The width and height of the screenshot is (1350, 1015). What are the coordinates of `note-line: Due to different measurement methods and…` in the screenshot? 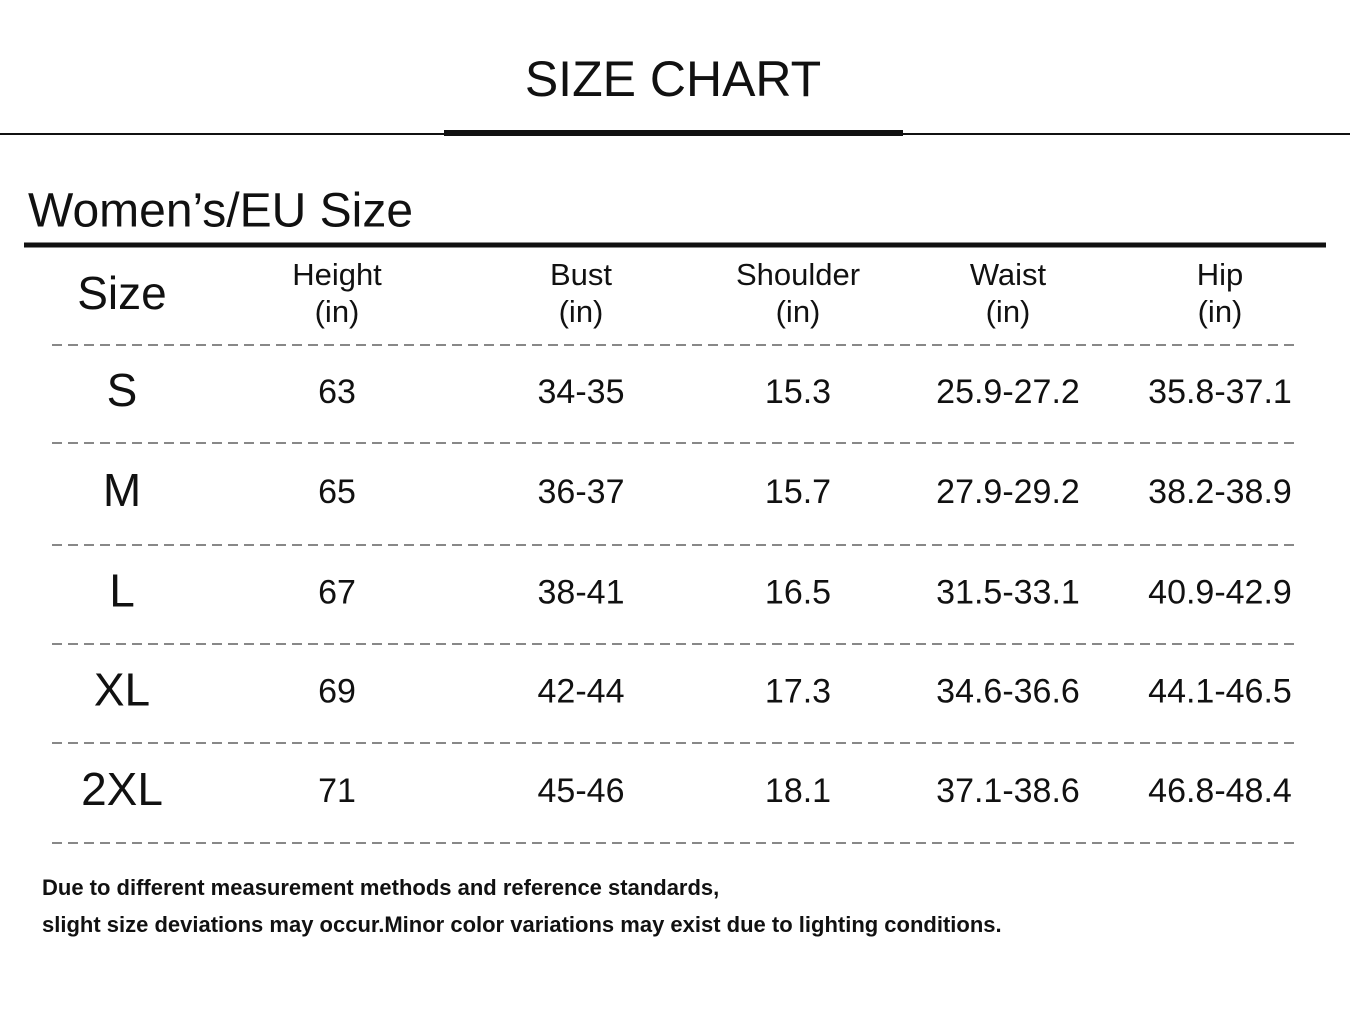 It's located at (380, 887).